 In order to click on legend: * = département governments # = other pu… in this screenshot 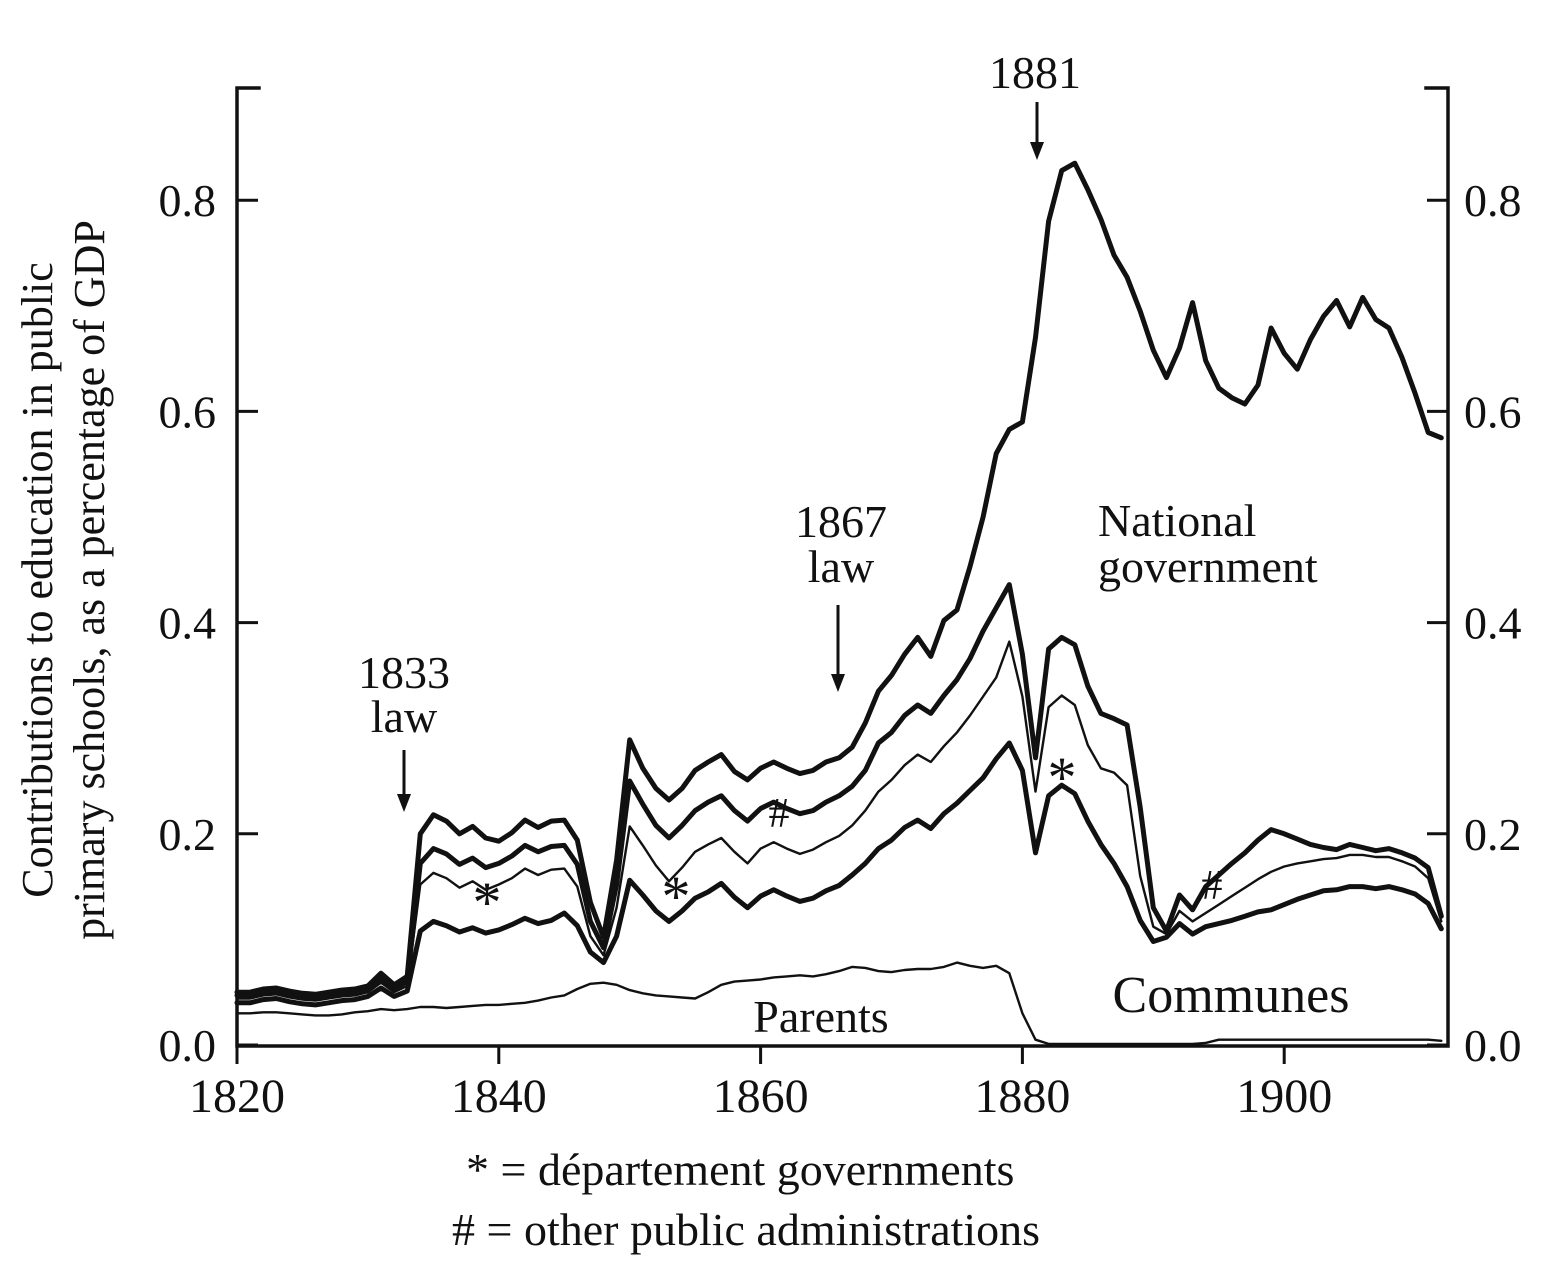, I will do `click(746, 1199)`.